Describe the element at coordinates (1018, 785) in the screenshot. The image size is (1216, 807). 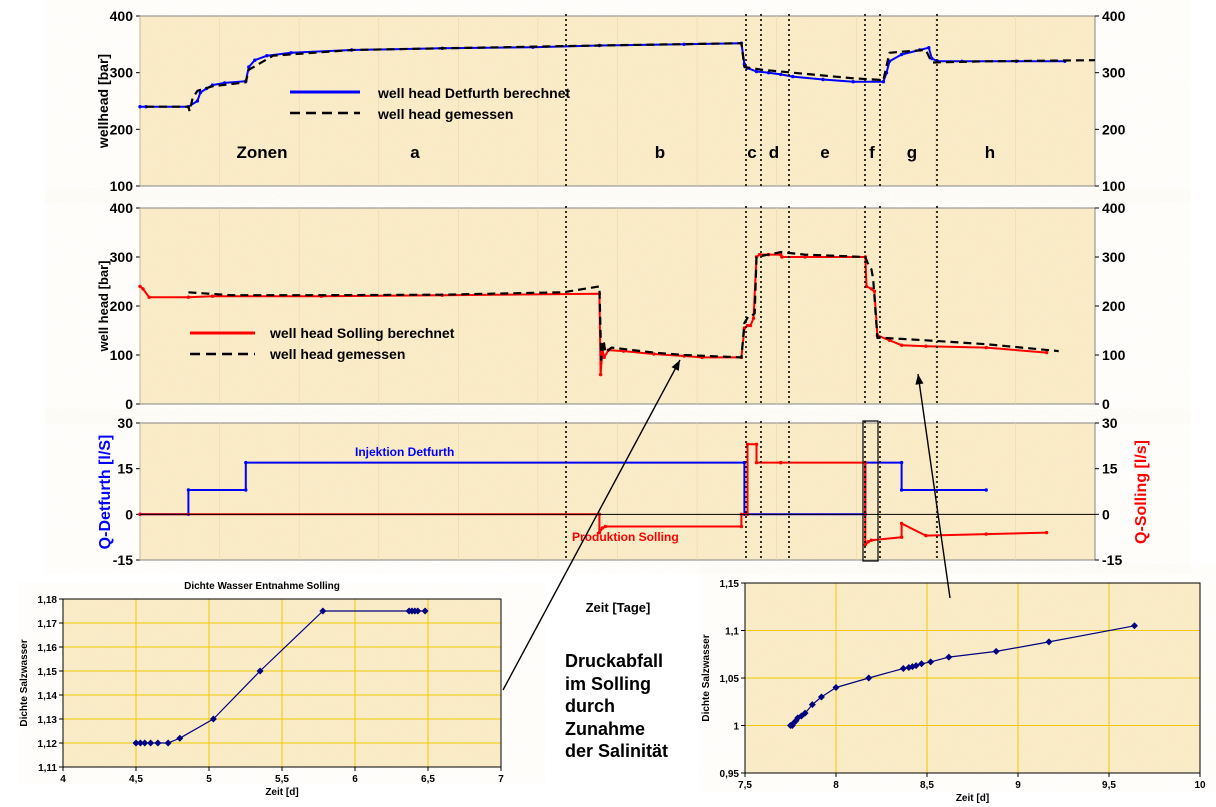
I see `x-tick-label: 9` at that location.